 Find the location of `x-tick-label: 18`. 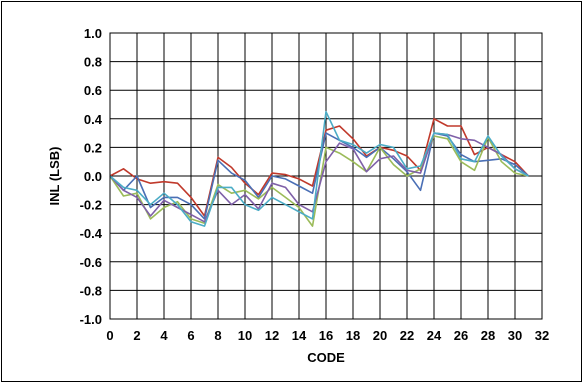

x-tick-label: 18 is located at coordinates (353, 335).